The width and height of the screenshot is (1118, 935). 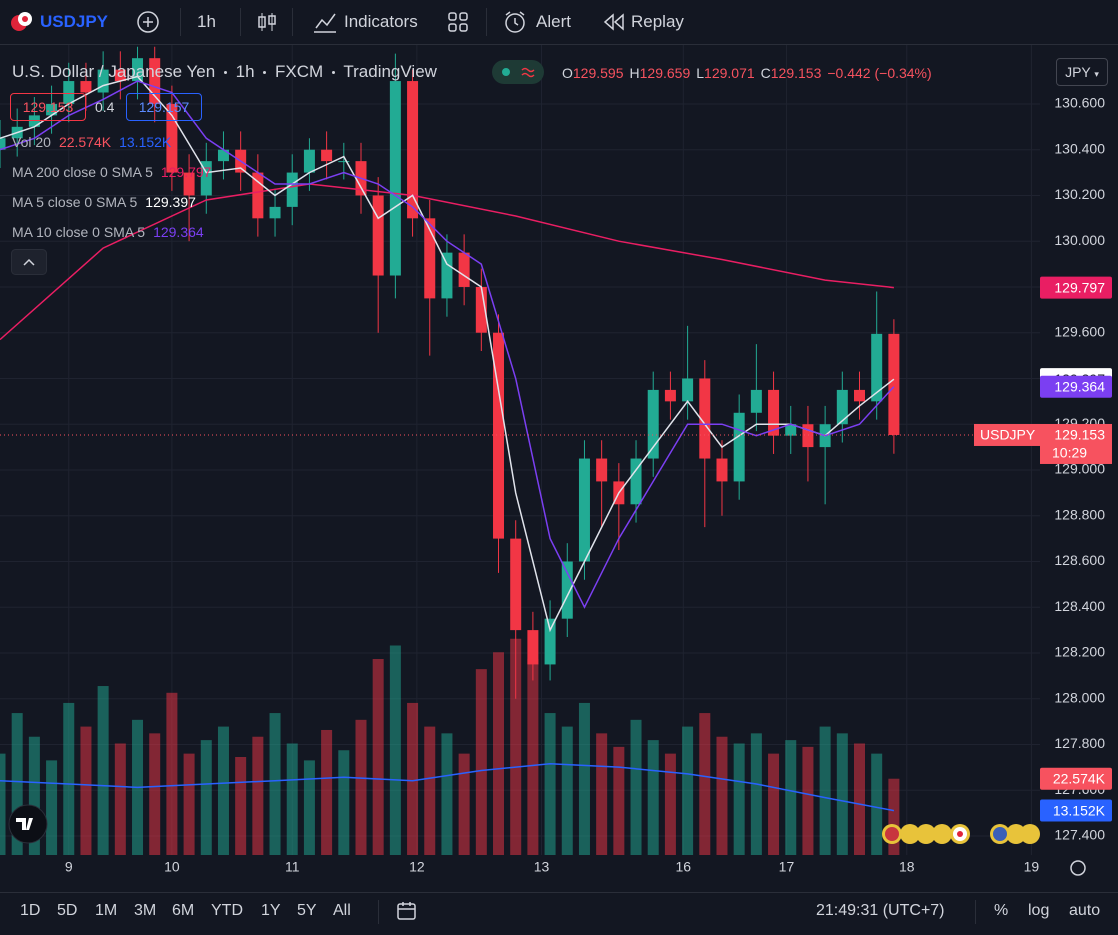 What do you see at coordinates (1079, 240) in the screenshot?
I see `y-tick-label: 130.000` at bounding box center [1079, 240].